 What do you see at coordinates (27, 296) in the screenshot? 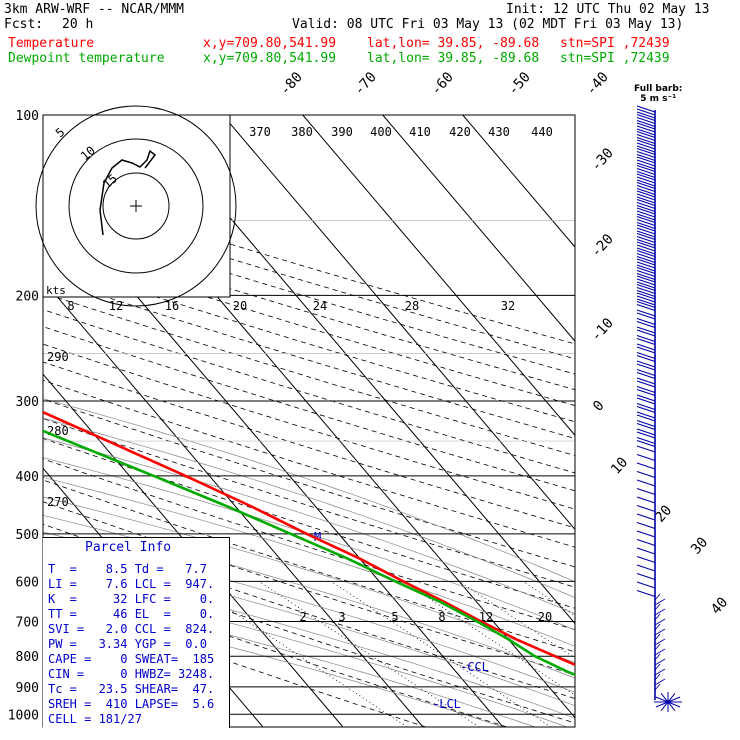
I see `pressure-tick-label: 200` at bounding box center [27, 296].